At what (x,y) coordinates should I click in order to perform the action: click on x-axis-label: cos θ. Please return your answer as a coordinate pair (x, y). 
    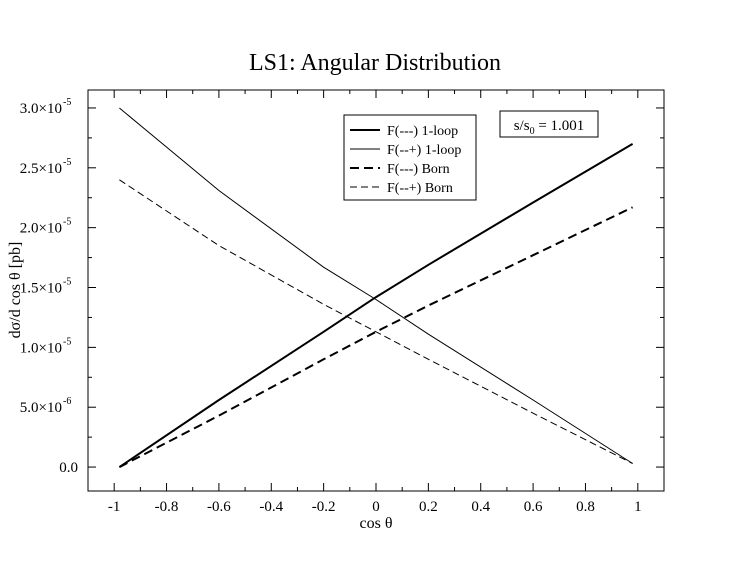
    Looking at the image, I should click on (376, 523).